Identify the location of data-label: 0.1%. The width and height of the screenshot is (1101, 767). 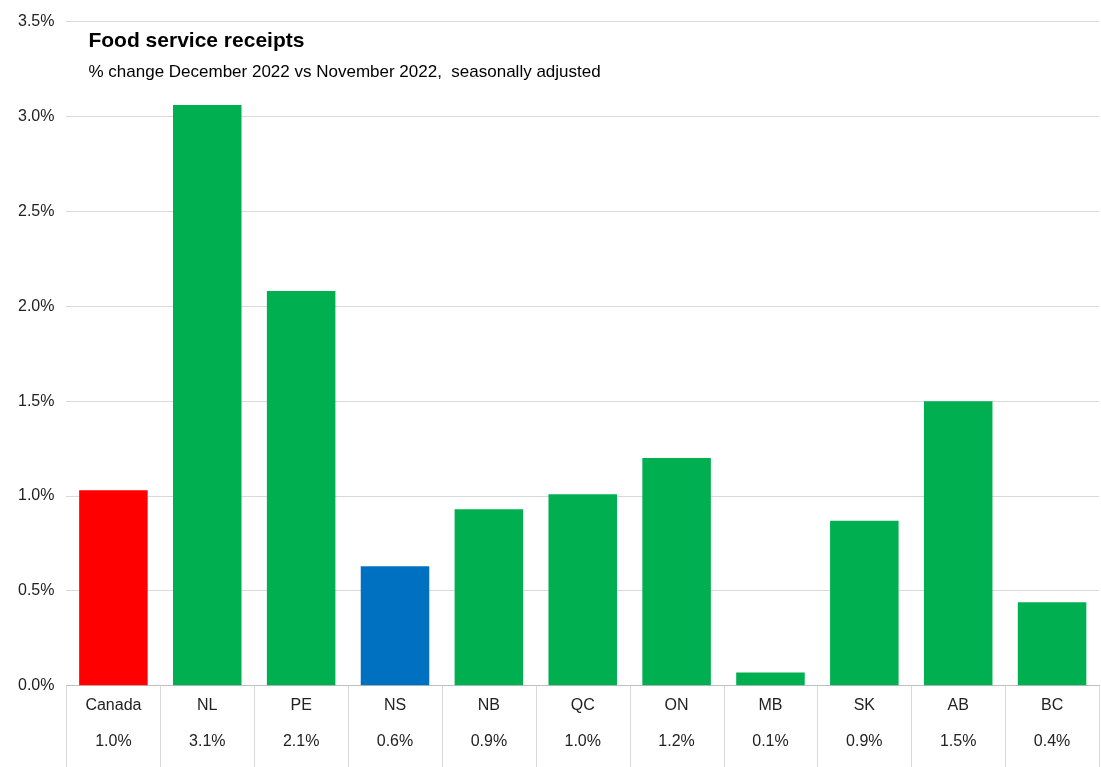
(770, 740).